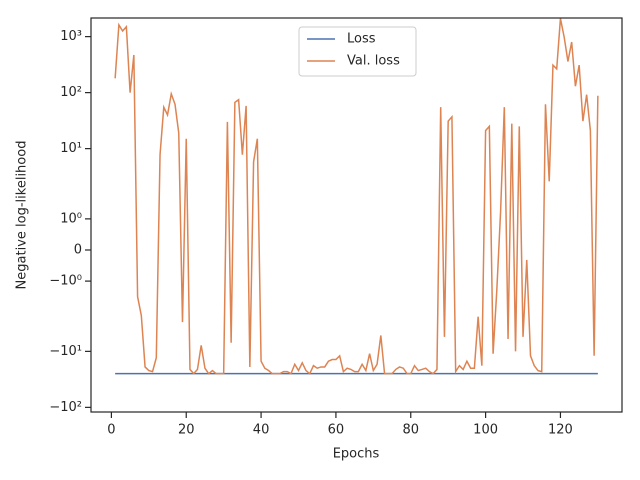 The width and height of the screenshot is (640, 480). Describe the element at coordinates (65, 281) in the screenshot. I see `y-tick-label: −10⁰` at that location.